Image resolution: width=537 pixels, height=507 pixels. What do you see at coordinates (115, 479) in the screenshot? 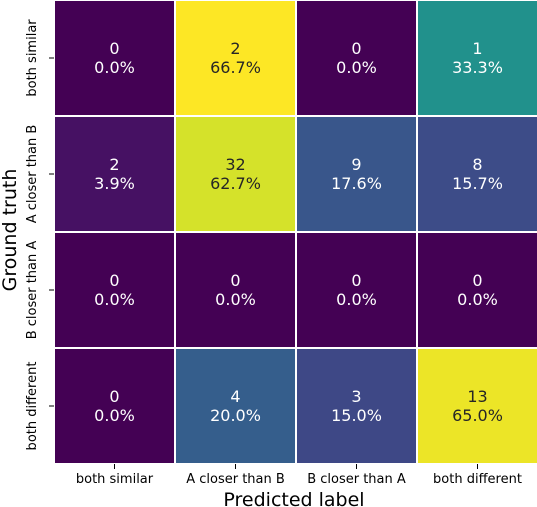
I see `x-tick-label: both similar` at bounding box center [115, 479].